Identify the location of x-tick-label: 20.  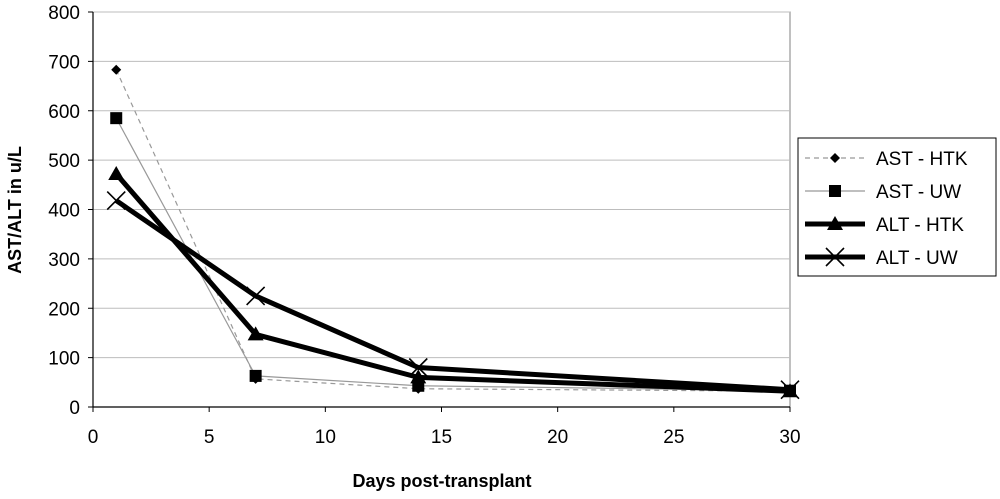
(557, 437).